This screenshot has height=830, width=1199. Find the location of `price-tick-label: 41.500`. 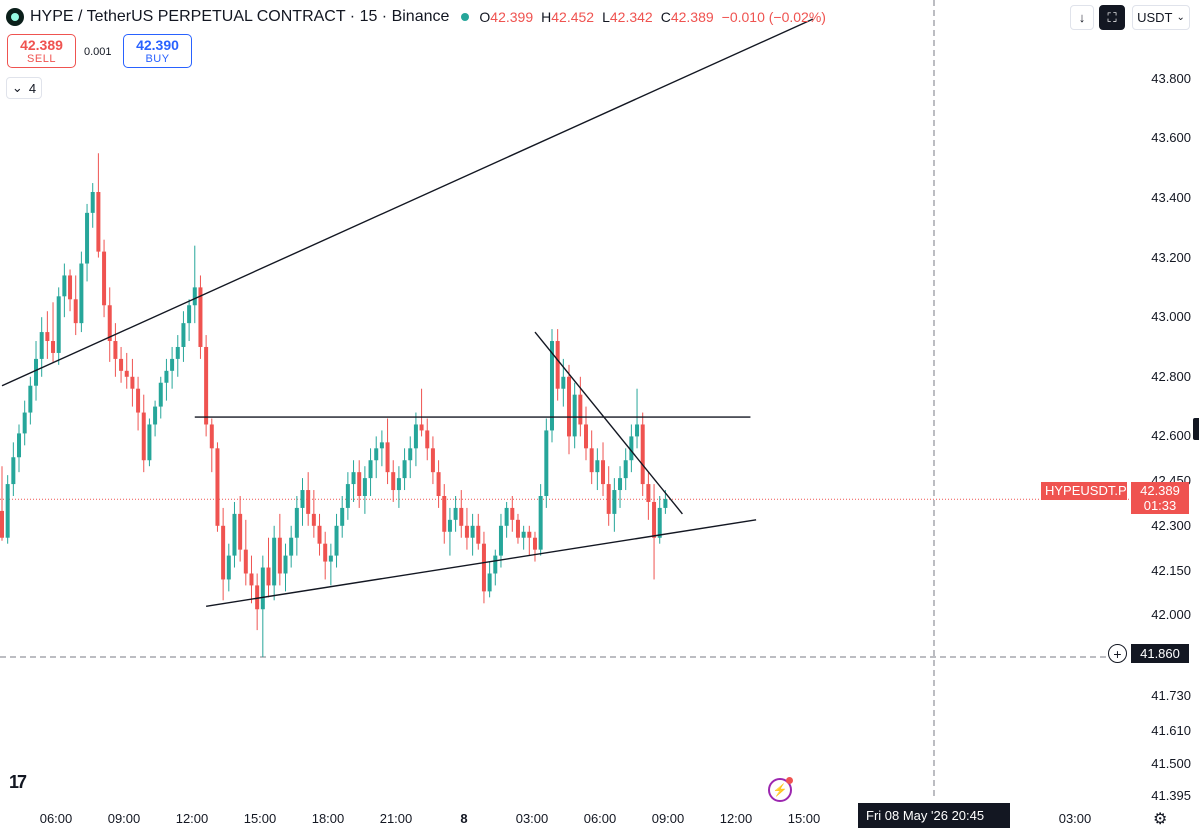

price-tick-label: 41.500 is located at coordinates (1171, 764).